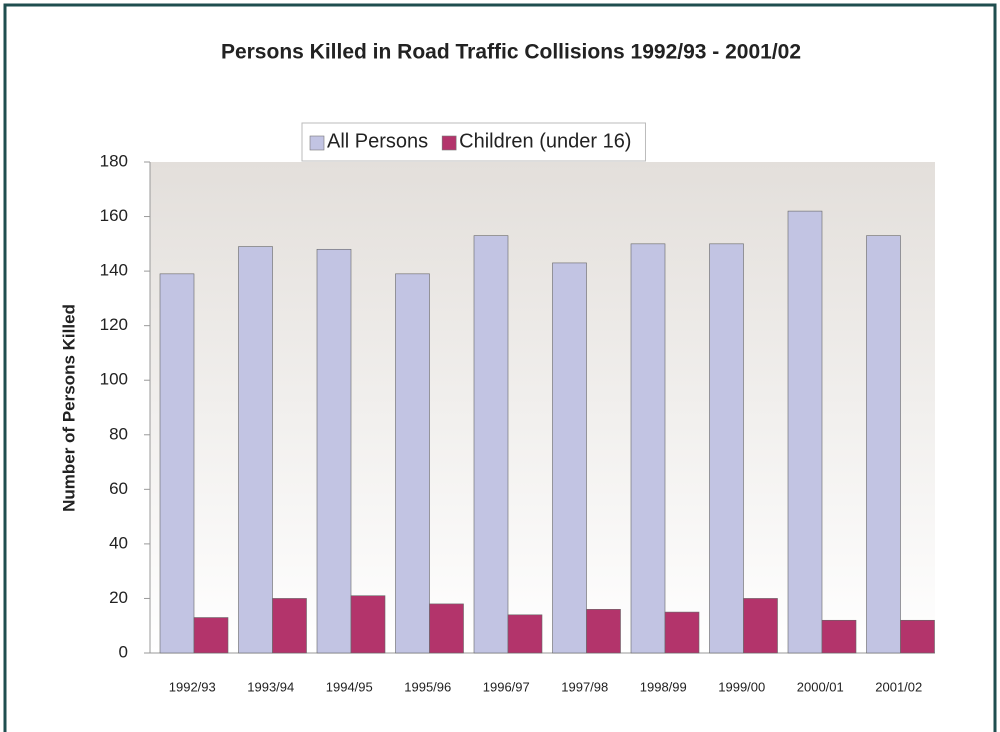  I want to click on y-tick-label: 120, so click(114, 324).